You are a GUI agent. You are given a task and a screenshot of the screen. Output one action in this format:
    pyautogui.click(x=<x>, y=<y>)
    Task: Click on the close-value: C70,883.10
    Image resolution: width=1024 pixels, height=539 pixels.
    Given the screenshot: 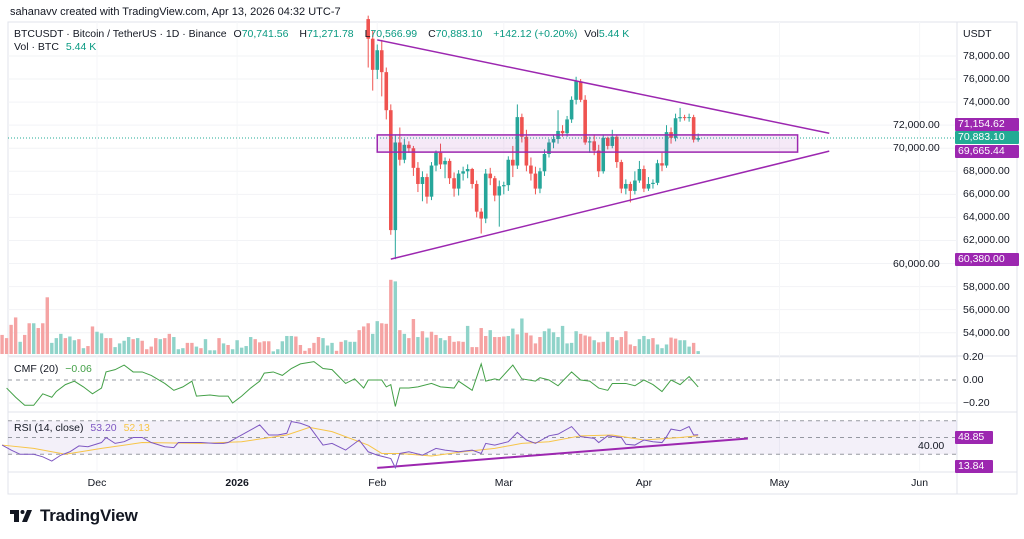 What is the action you would take?
    pyautogui.click(x=455, y=34)
    